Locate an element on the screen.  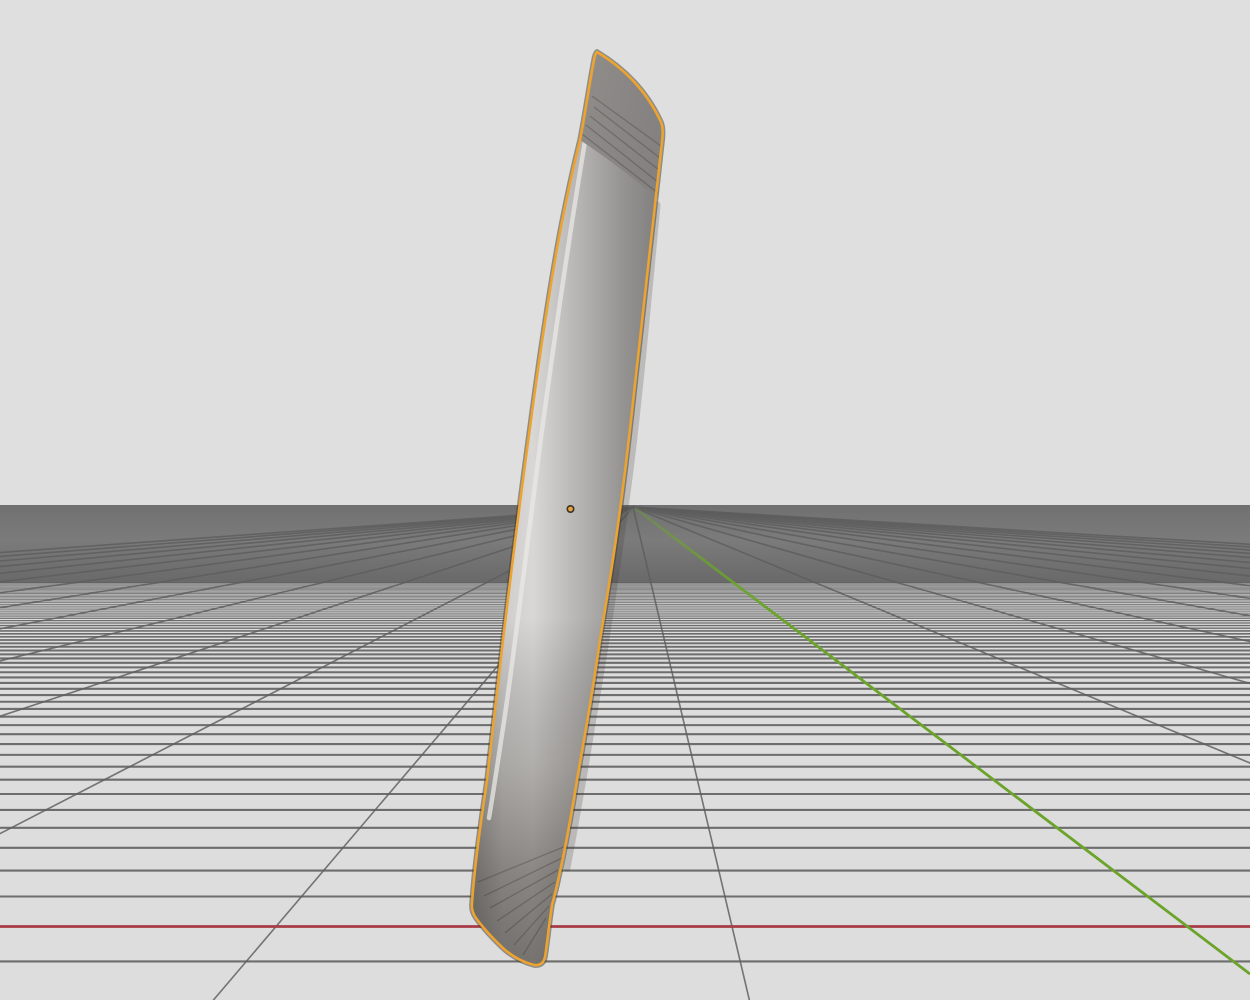
object-bottom-ridges is located at coordinates (522, 900).